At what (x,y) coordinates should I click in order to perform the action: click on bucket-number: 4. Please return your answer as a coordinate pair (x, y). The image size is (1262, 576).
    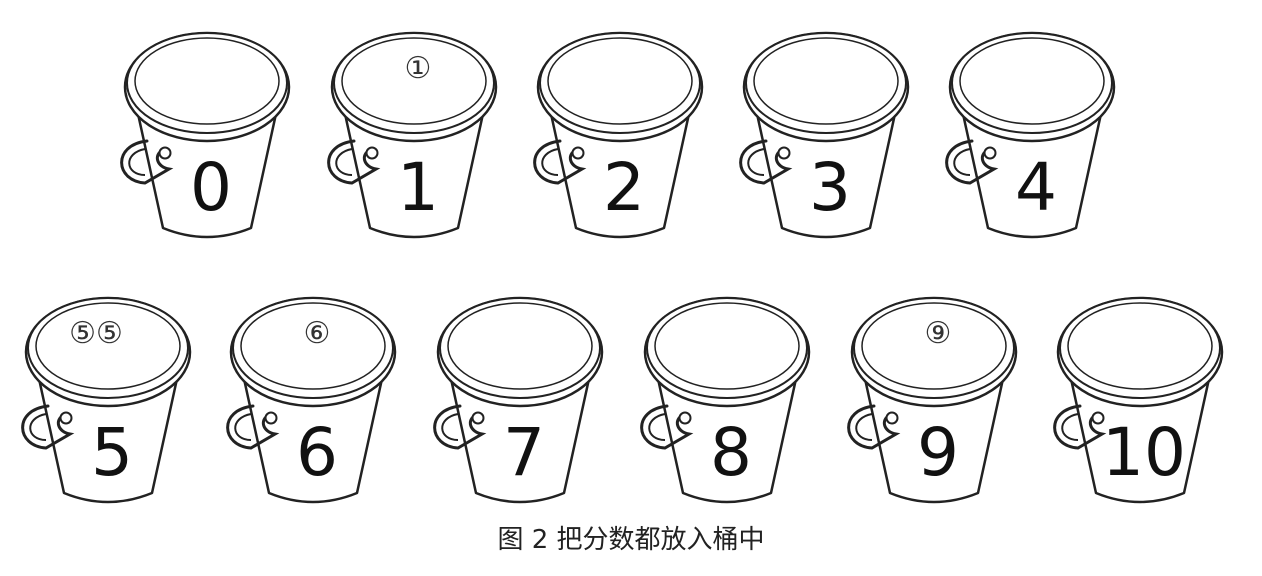
    Looking at the image, I should click on (1036, 187).